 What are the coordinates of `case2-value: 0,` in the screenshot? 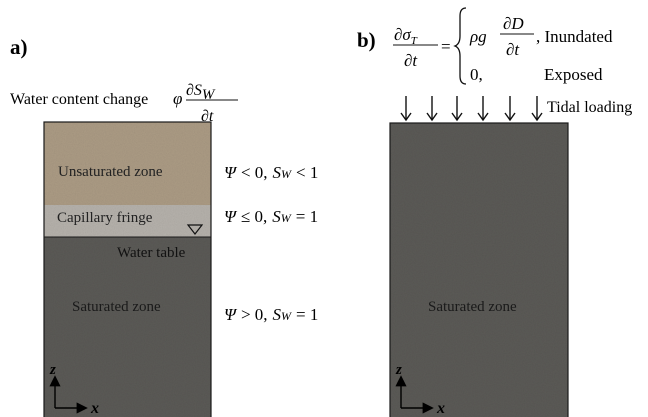 It's located at (476, 74).